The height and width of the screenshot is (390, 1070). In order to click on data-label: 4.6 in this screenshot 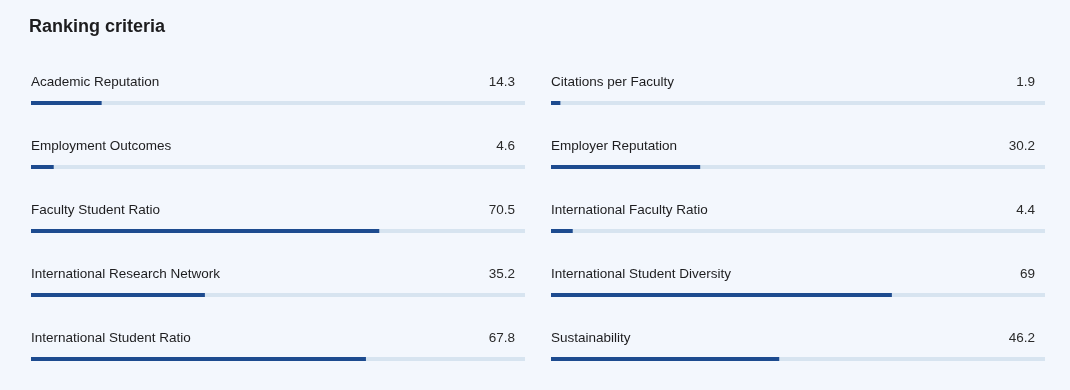, I will do `click(505, 145)`.